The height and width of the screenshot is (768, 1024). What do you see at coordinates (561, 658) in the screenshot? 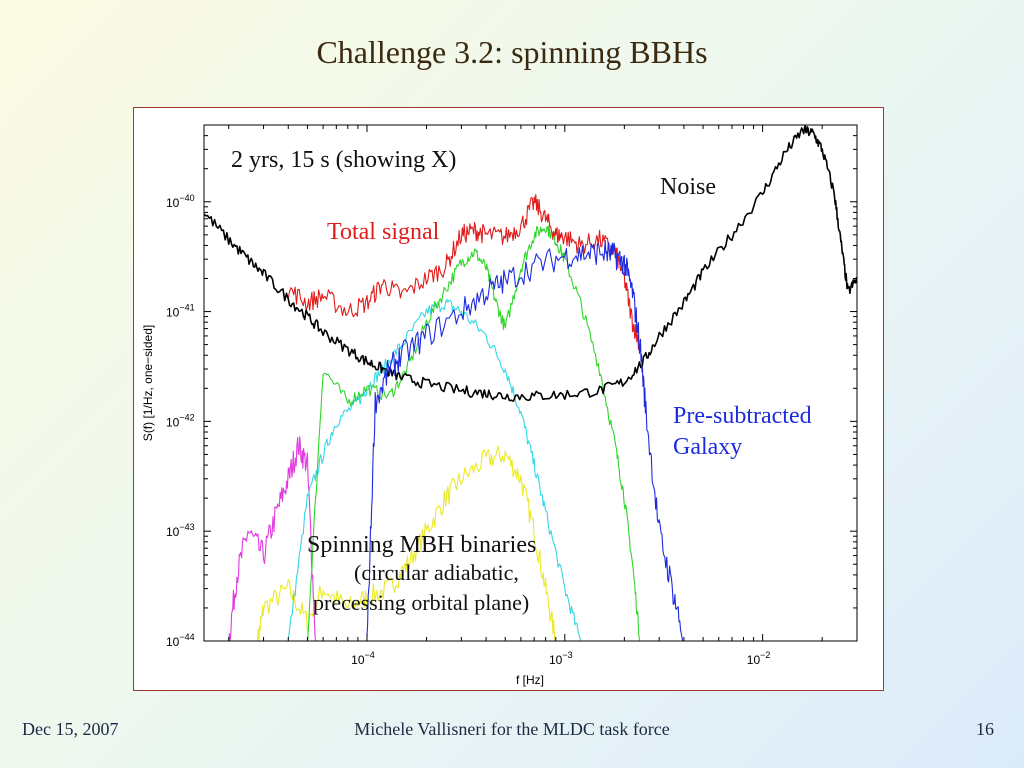
I see `x-tick-label: 10⁻³` at bounding box center [561, 658].